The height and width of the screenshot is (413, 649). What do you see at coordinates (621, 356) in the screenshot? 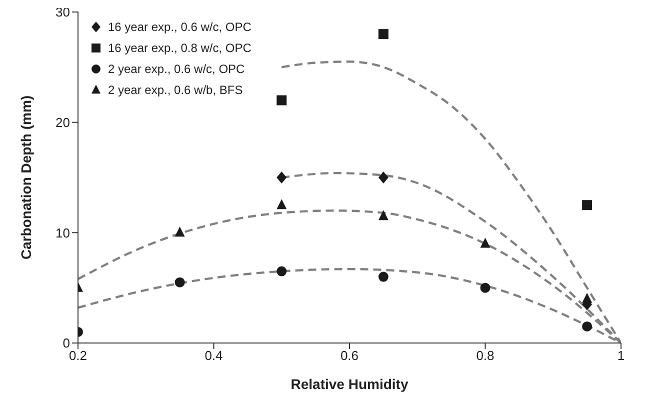
I see `x-tick-label: 1` at bounding box center [621, 356].